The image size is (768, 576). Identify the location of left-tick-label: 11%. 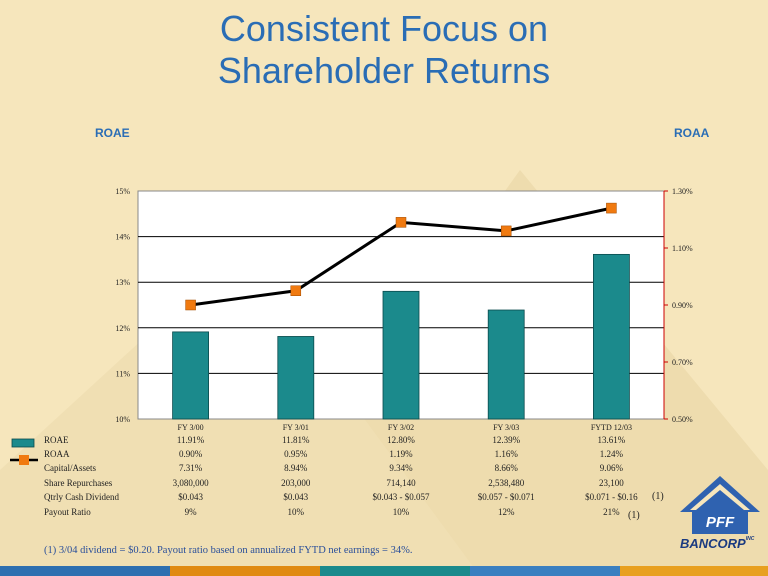
(123, 373).